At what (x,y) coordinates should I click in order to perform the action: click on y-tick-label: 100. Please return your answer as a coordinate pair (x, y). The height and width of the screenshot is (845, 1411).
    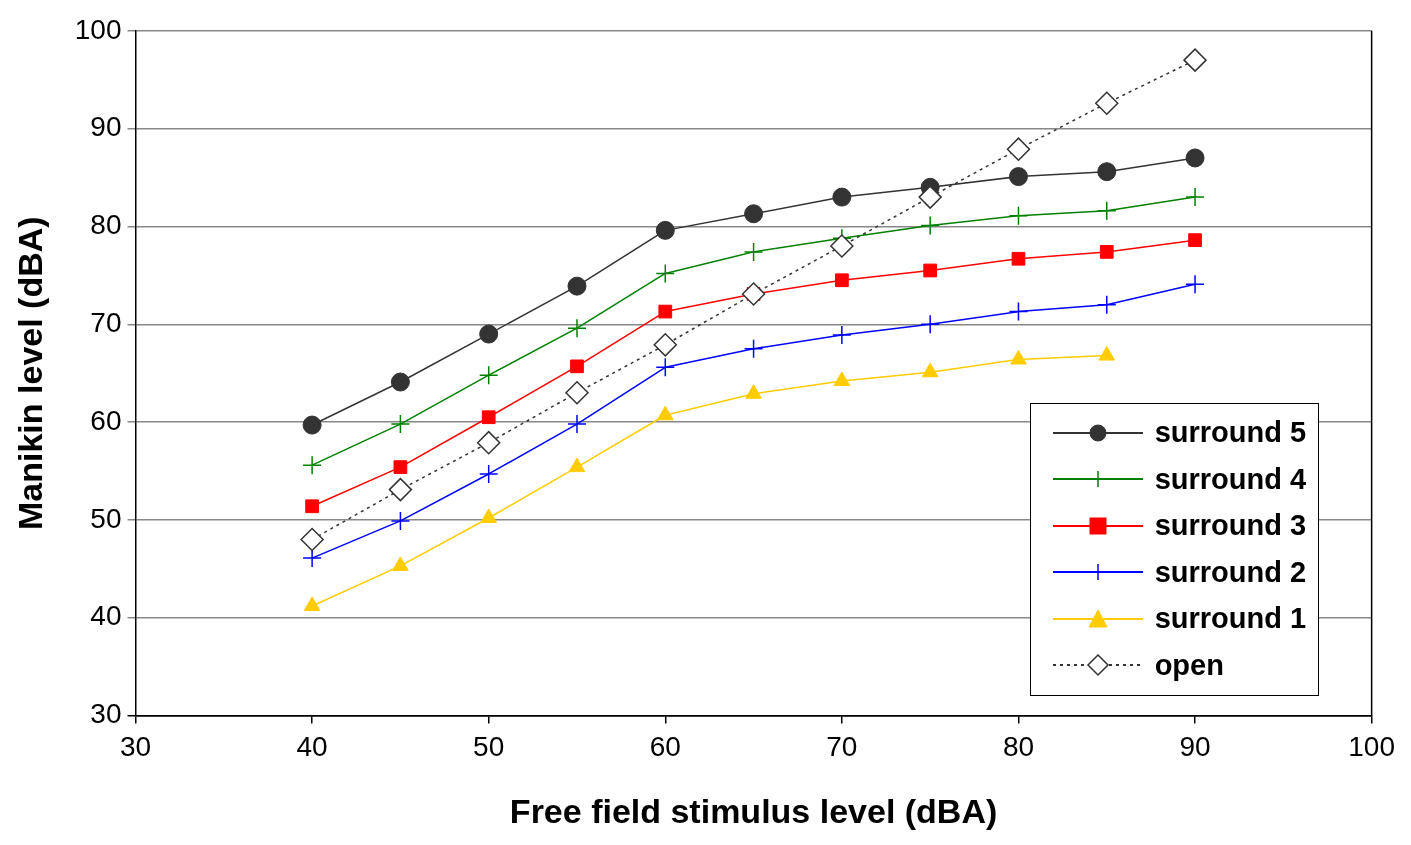
    Looking at the image, I should click on (98, 29).